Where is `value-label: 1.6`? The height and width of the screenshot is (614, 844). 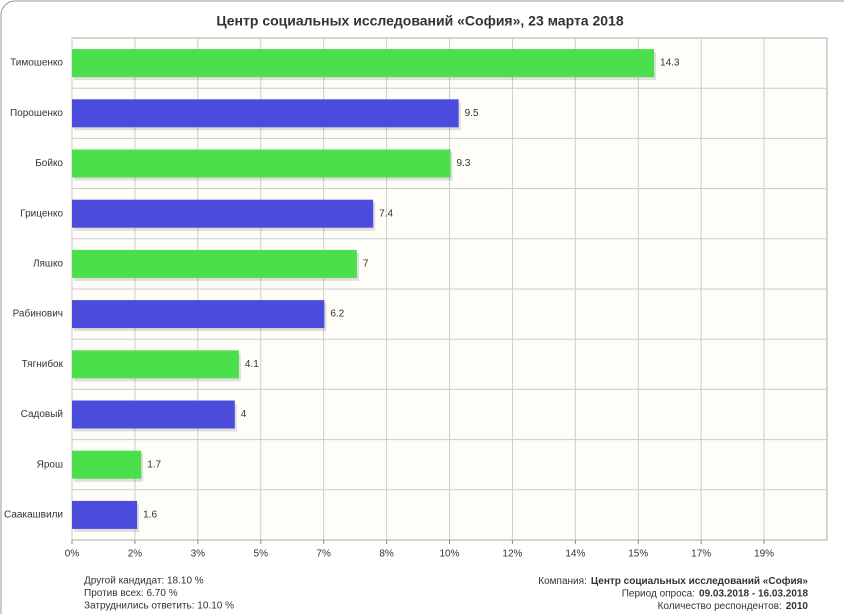 value-label: 1.6 is located at coordinates (150, 515).